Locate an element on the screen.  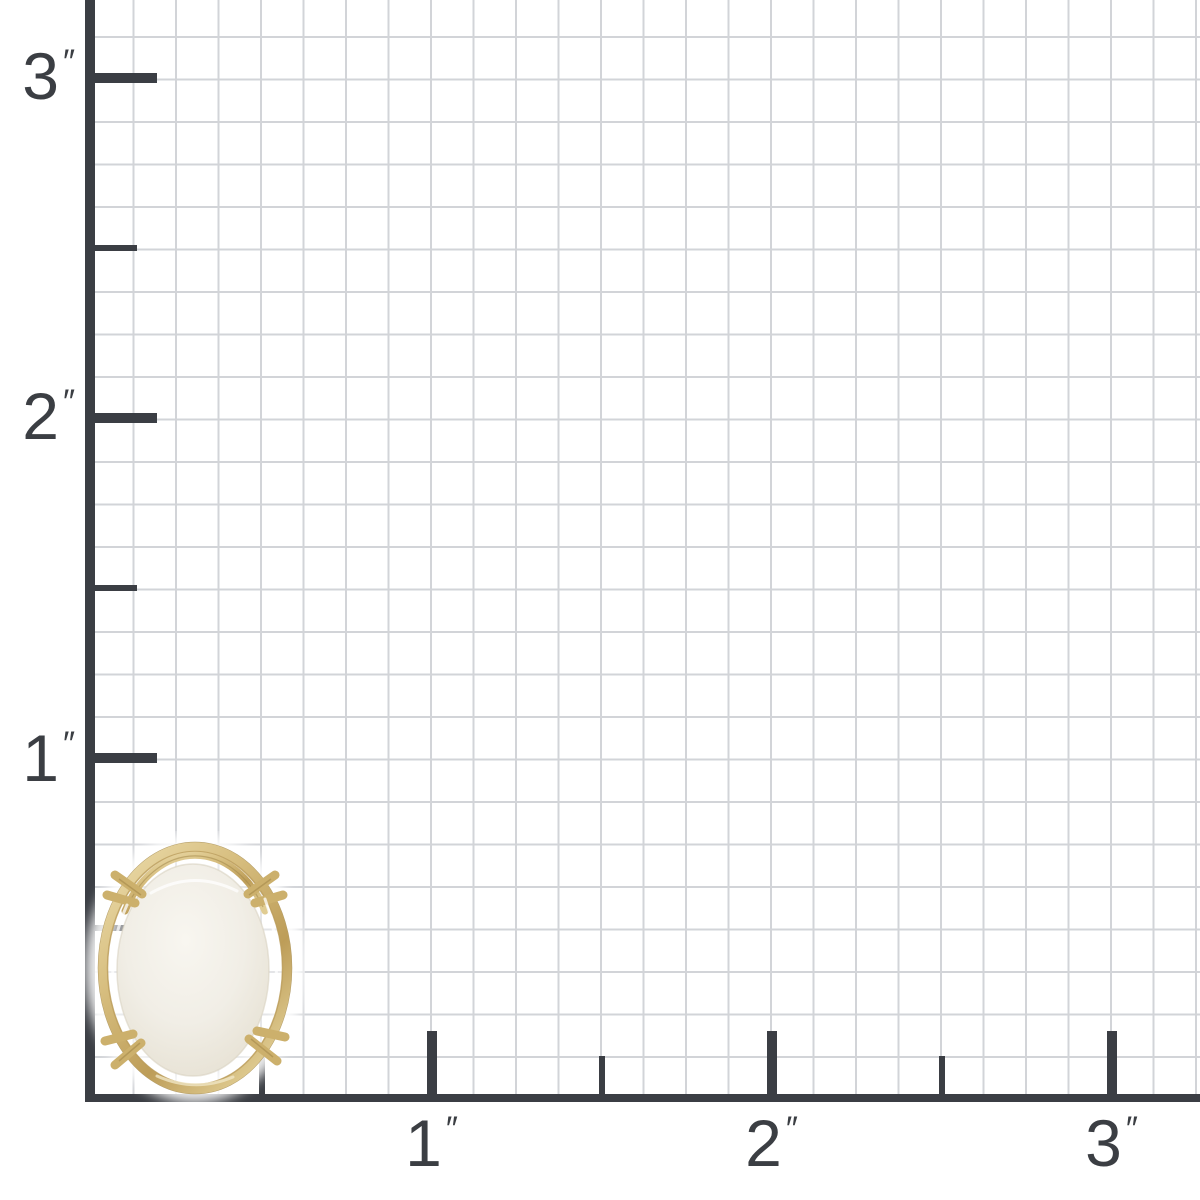
highlight-right is located at coordinates (271, 944).